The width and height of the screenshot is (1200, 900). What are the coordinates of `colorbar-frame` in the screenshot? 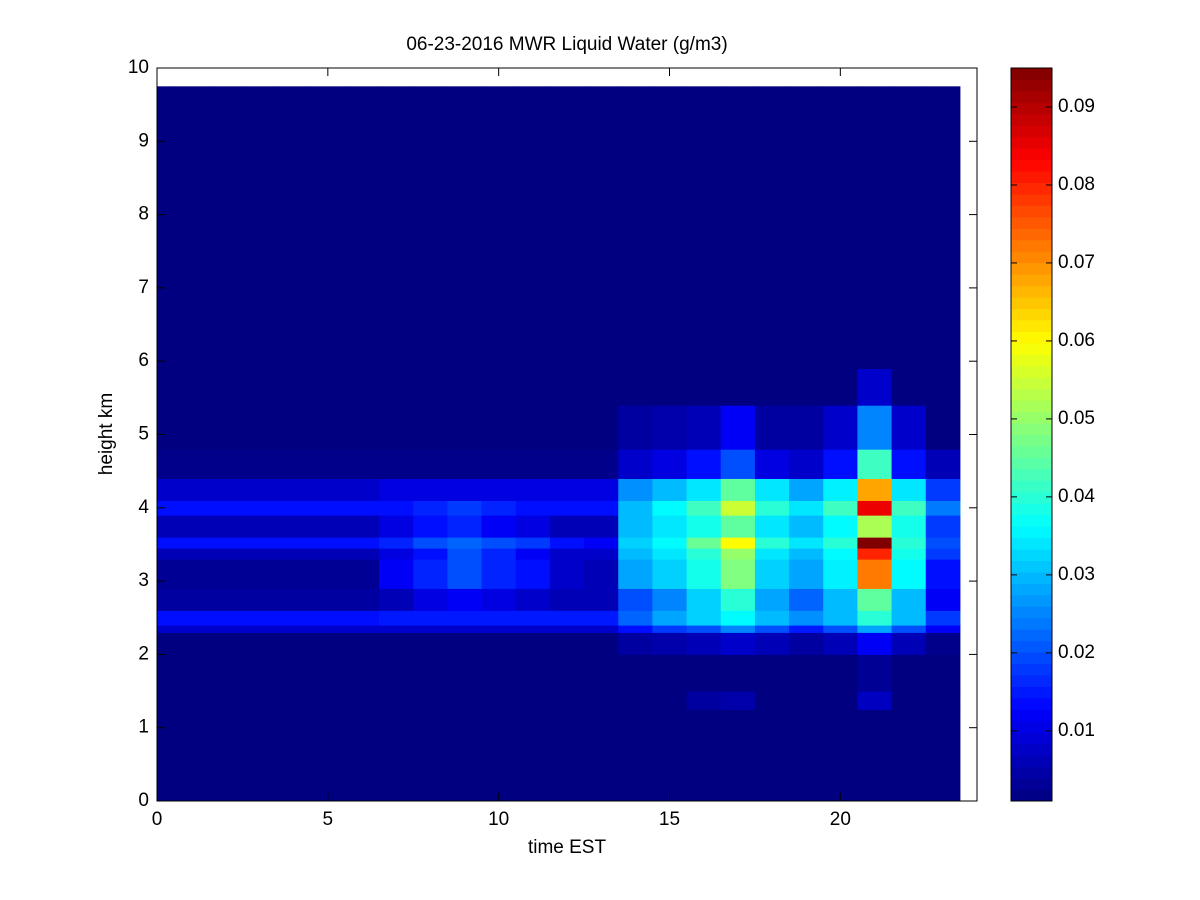 It's located at (1031, 434).